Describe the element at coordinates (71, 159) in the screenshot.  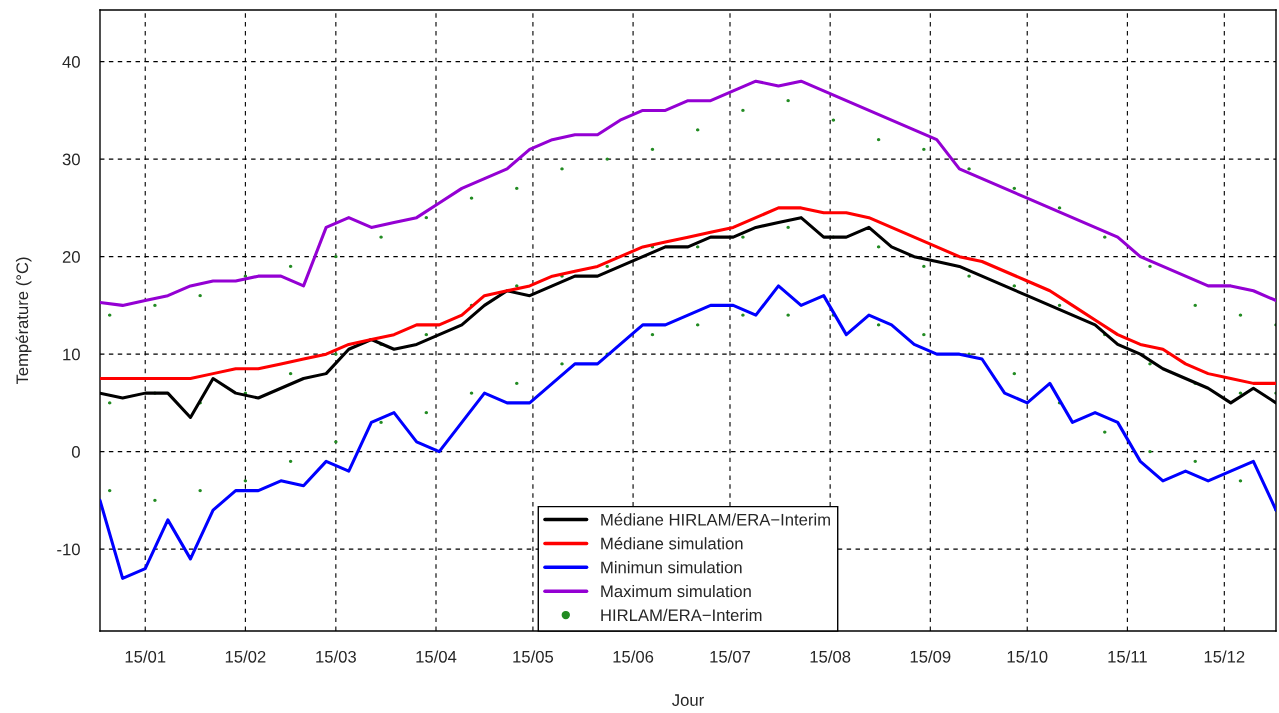
I see `y-tick-label: 30` at that location.